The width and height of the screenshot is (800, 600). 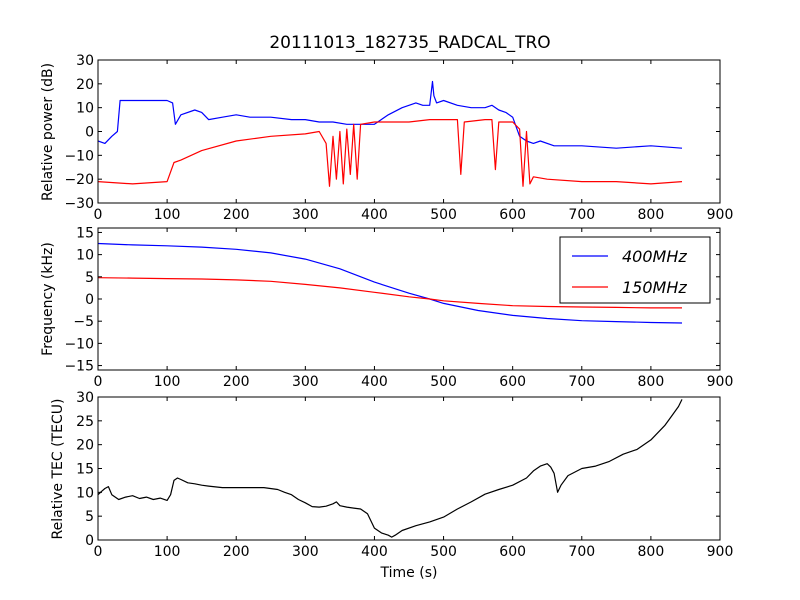 What do you see at coordinates (85, 422) in the screenshot?
I see `y-tick-label: 25` at bounding box center [85, 422].